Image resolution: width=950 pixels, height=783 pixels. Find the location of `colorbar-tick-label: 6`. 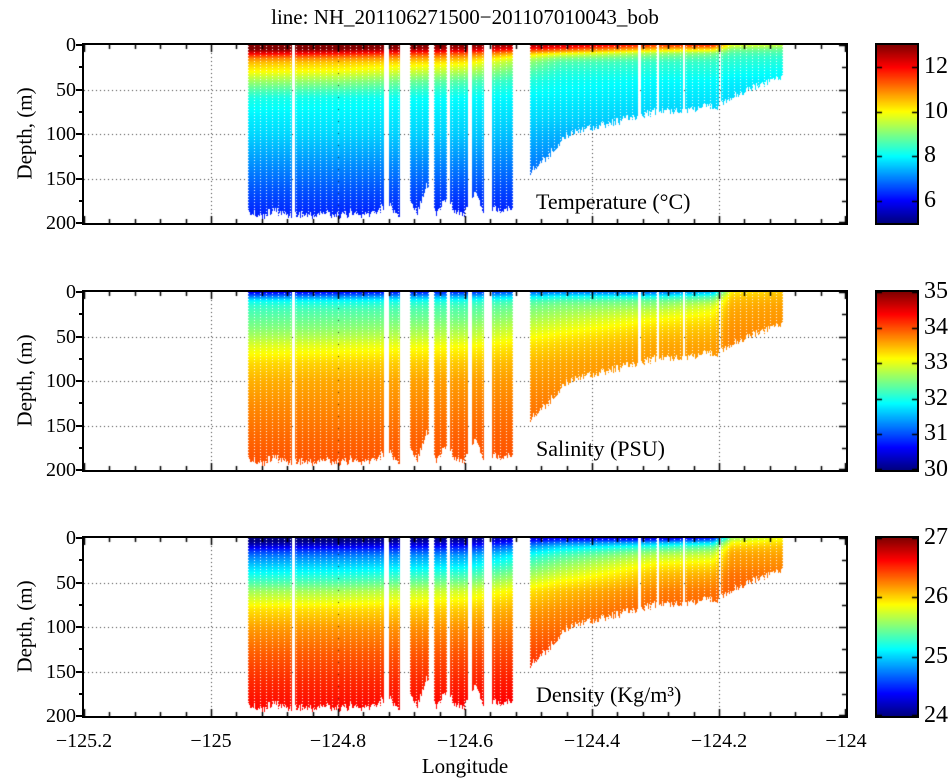

colorbar-tick-label: 6 is located at coordinates (930, 199).